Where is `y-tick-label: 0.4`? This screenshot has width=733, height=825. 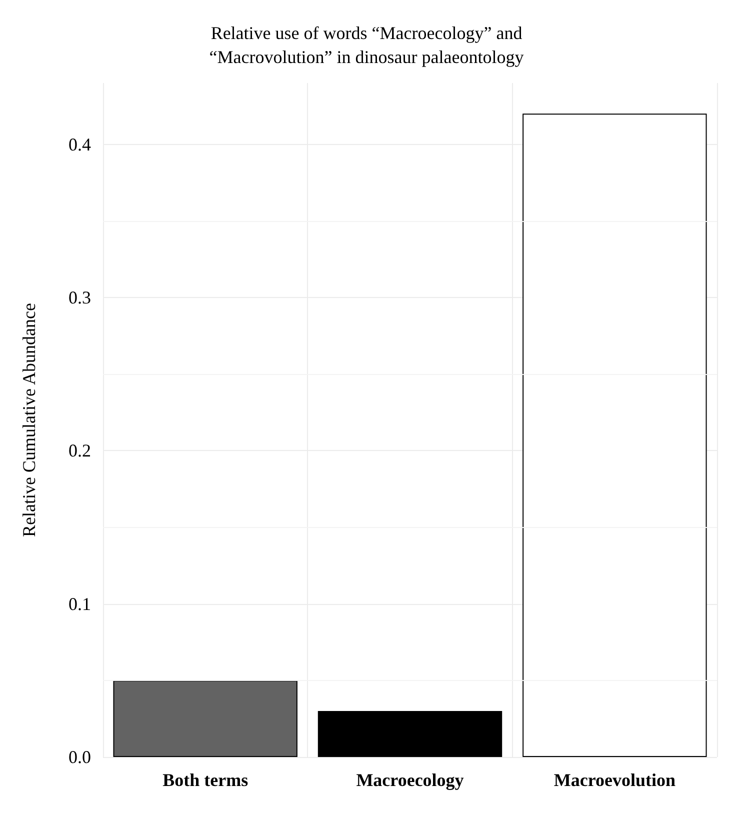
y-tick-label: 0.4 is located at coordinates (79, 144).